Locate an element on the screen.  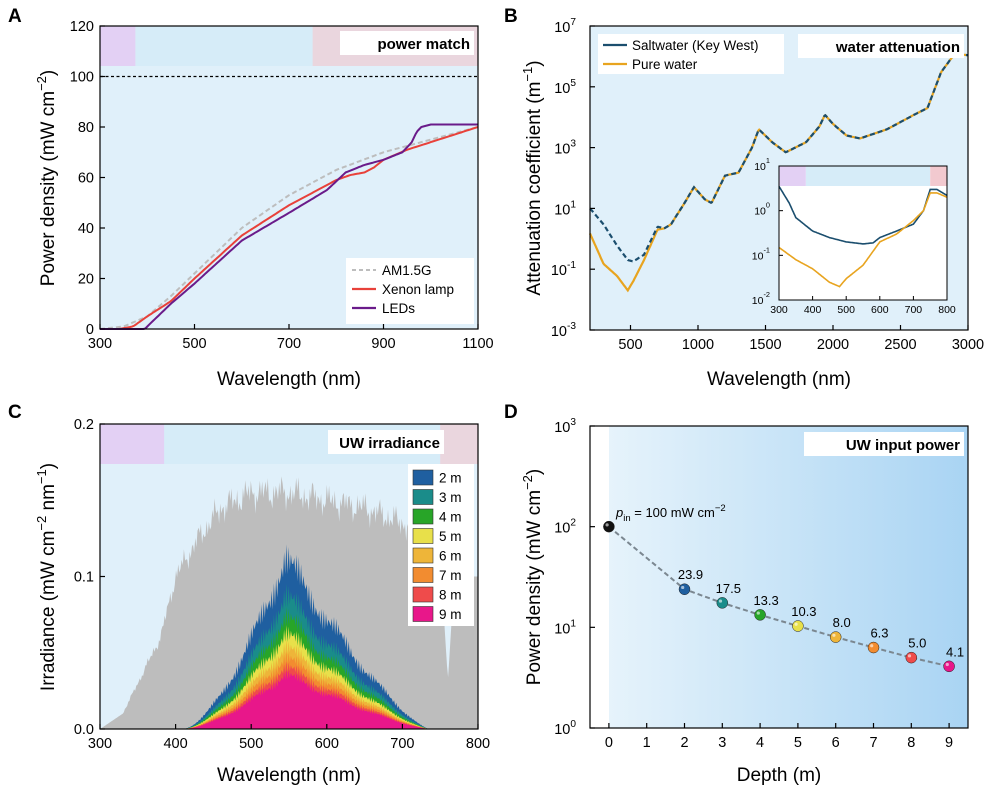
inset-y-tick-label: 10¹ is located at coordinates (762, 164).